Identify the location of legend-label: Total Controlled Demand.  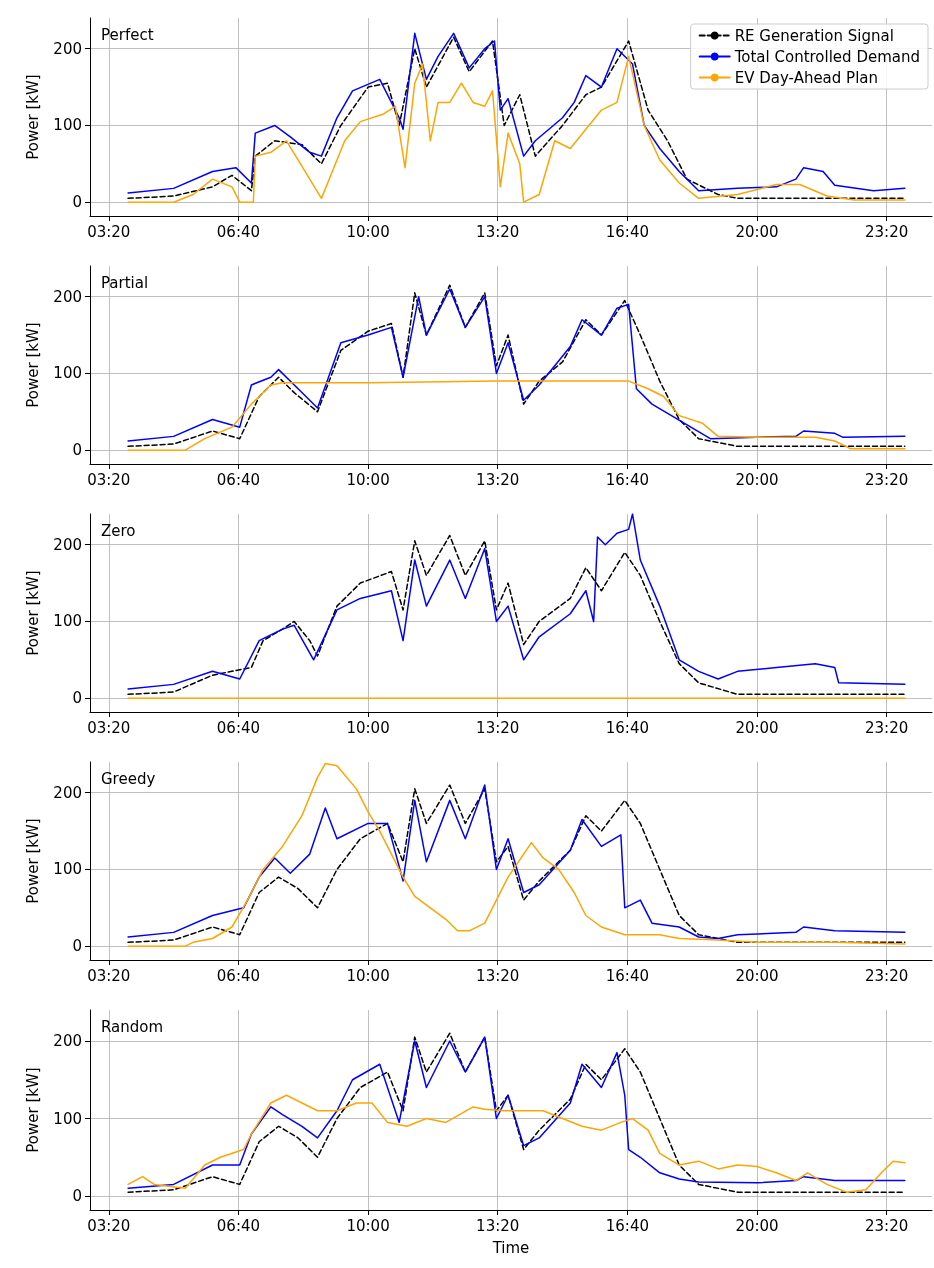
(827, 56).